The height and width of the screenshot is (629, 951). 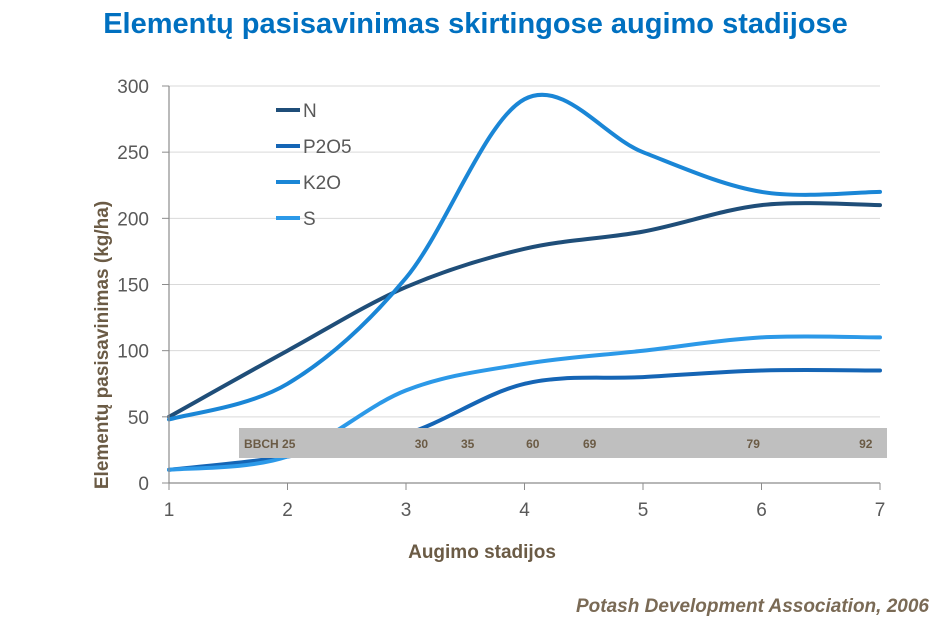 What do you see at coordinates (102, 345) in the screenshot?
I see `y-axis-title: Elementų pasisavinimas (kg/ha)` at bounding box center [102, 345].